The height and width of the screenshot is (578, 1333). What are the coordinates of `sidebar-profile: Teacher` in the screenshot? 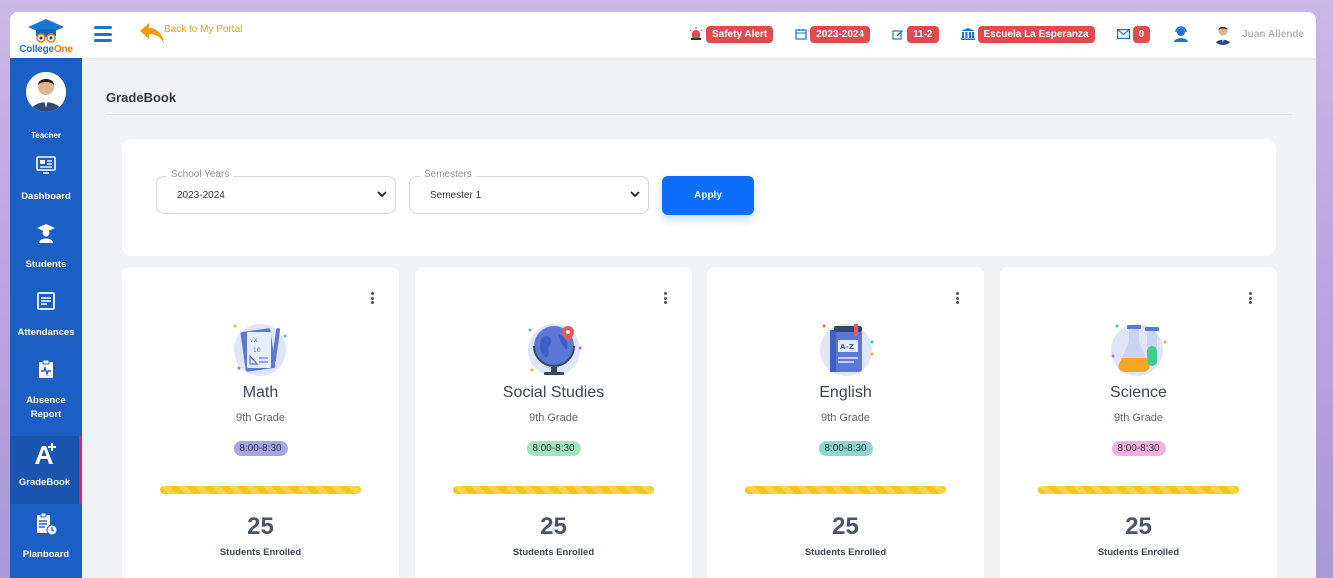 It's located at (46, 103).